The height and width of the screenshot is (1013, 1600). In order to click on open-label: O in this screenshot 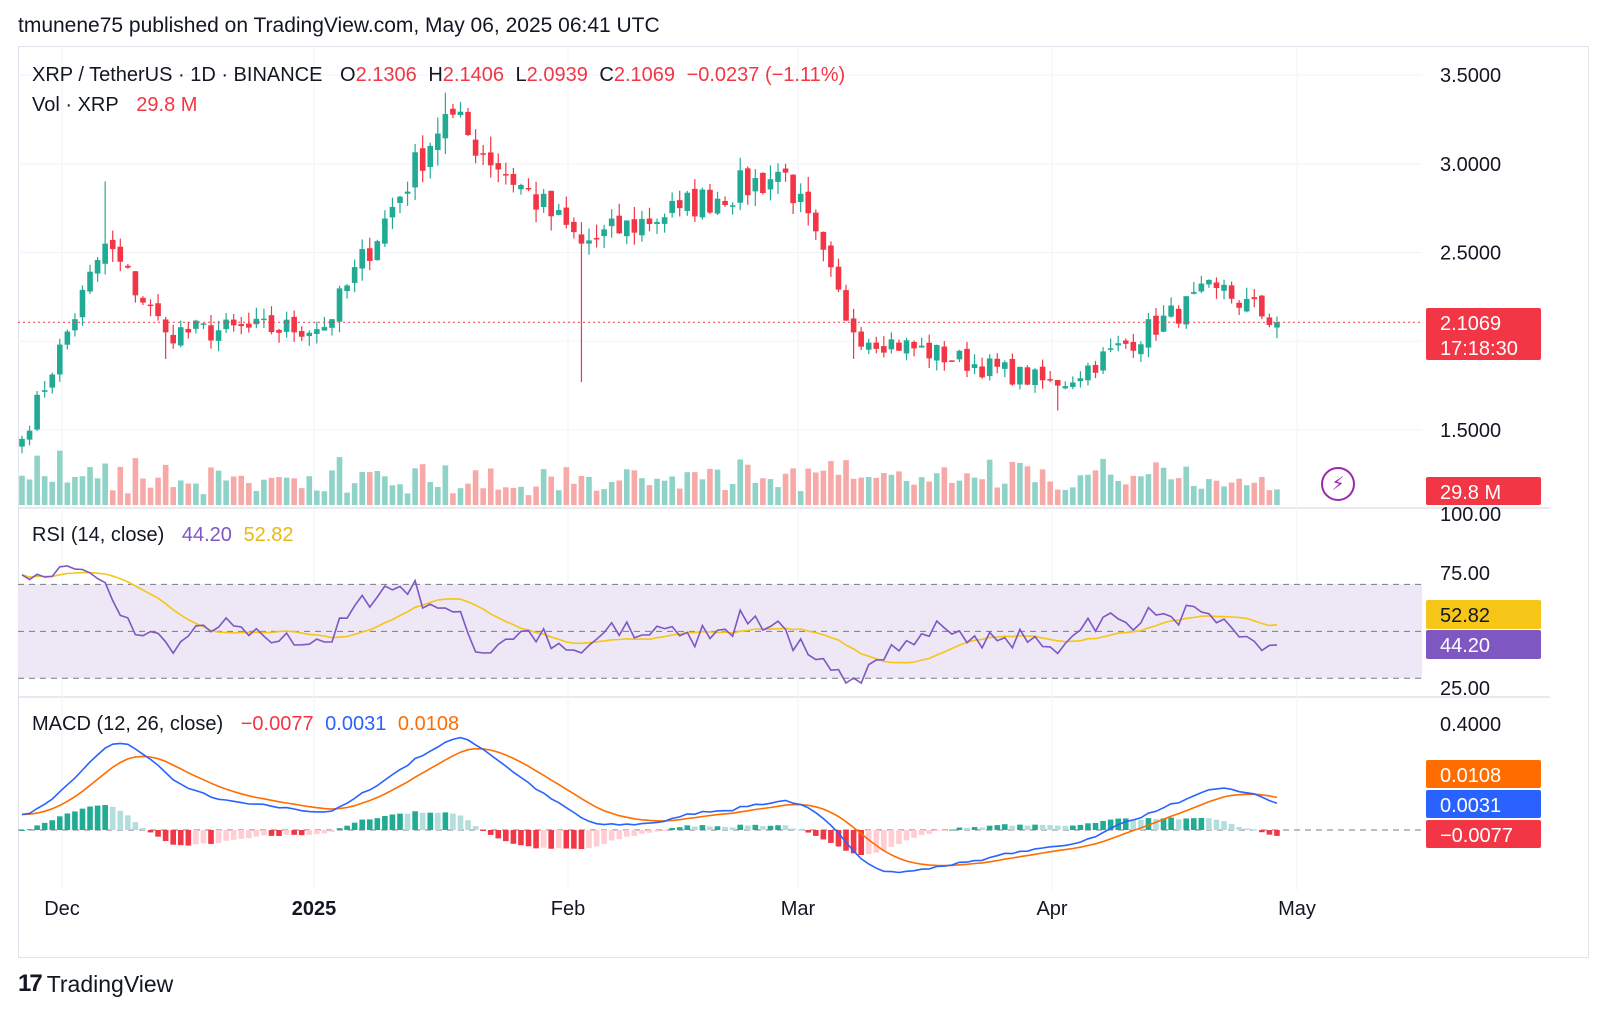, I will do `click(348, 75)`.